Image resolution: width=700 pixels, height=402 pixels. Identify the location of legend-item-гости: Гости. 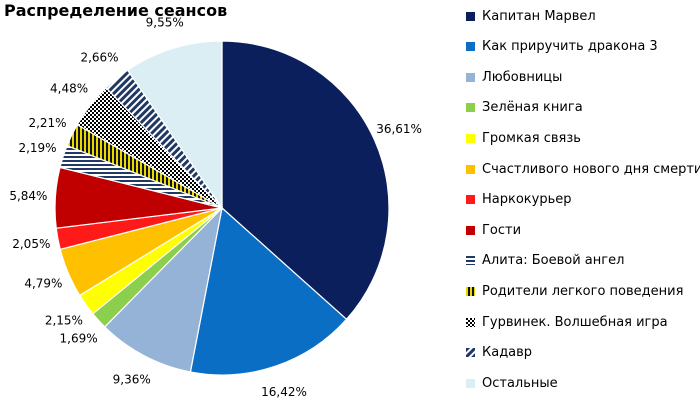
(493, 230).